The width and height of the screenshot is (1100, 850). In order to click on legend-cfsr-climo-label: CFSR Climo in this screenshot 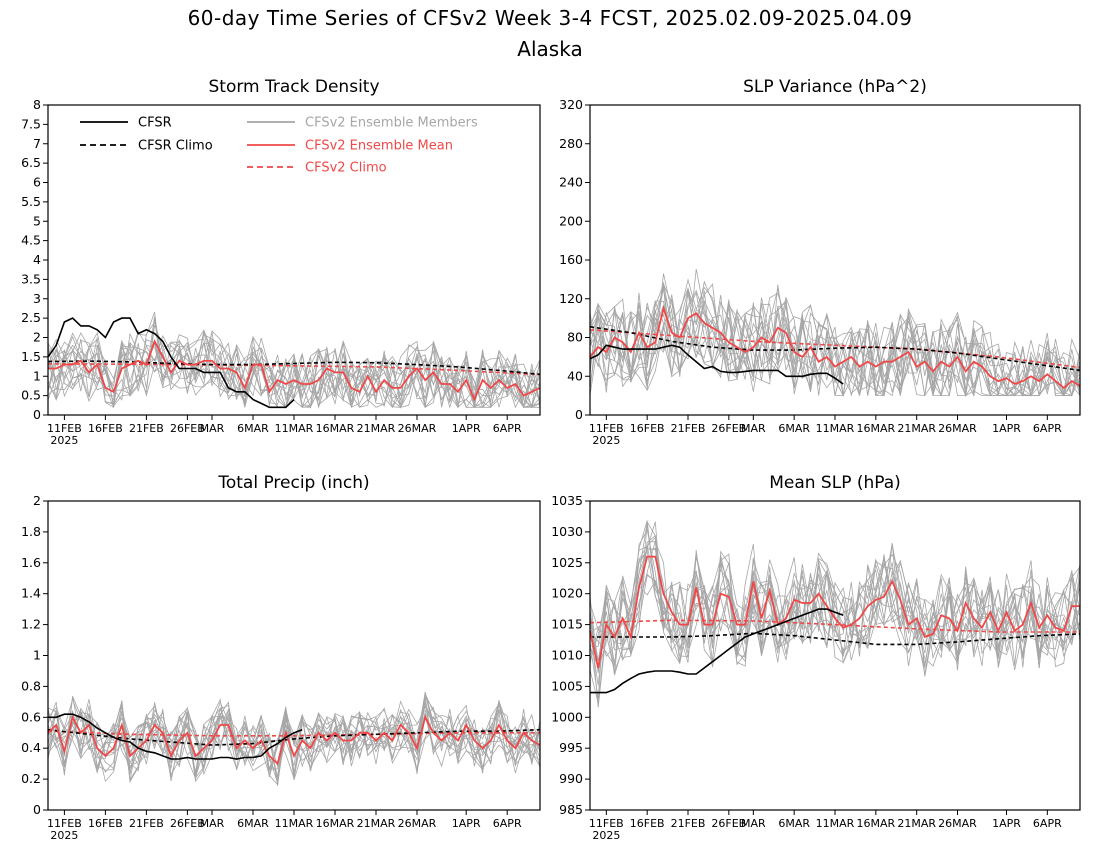, I will do `click(175, 146)`.